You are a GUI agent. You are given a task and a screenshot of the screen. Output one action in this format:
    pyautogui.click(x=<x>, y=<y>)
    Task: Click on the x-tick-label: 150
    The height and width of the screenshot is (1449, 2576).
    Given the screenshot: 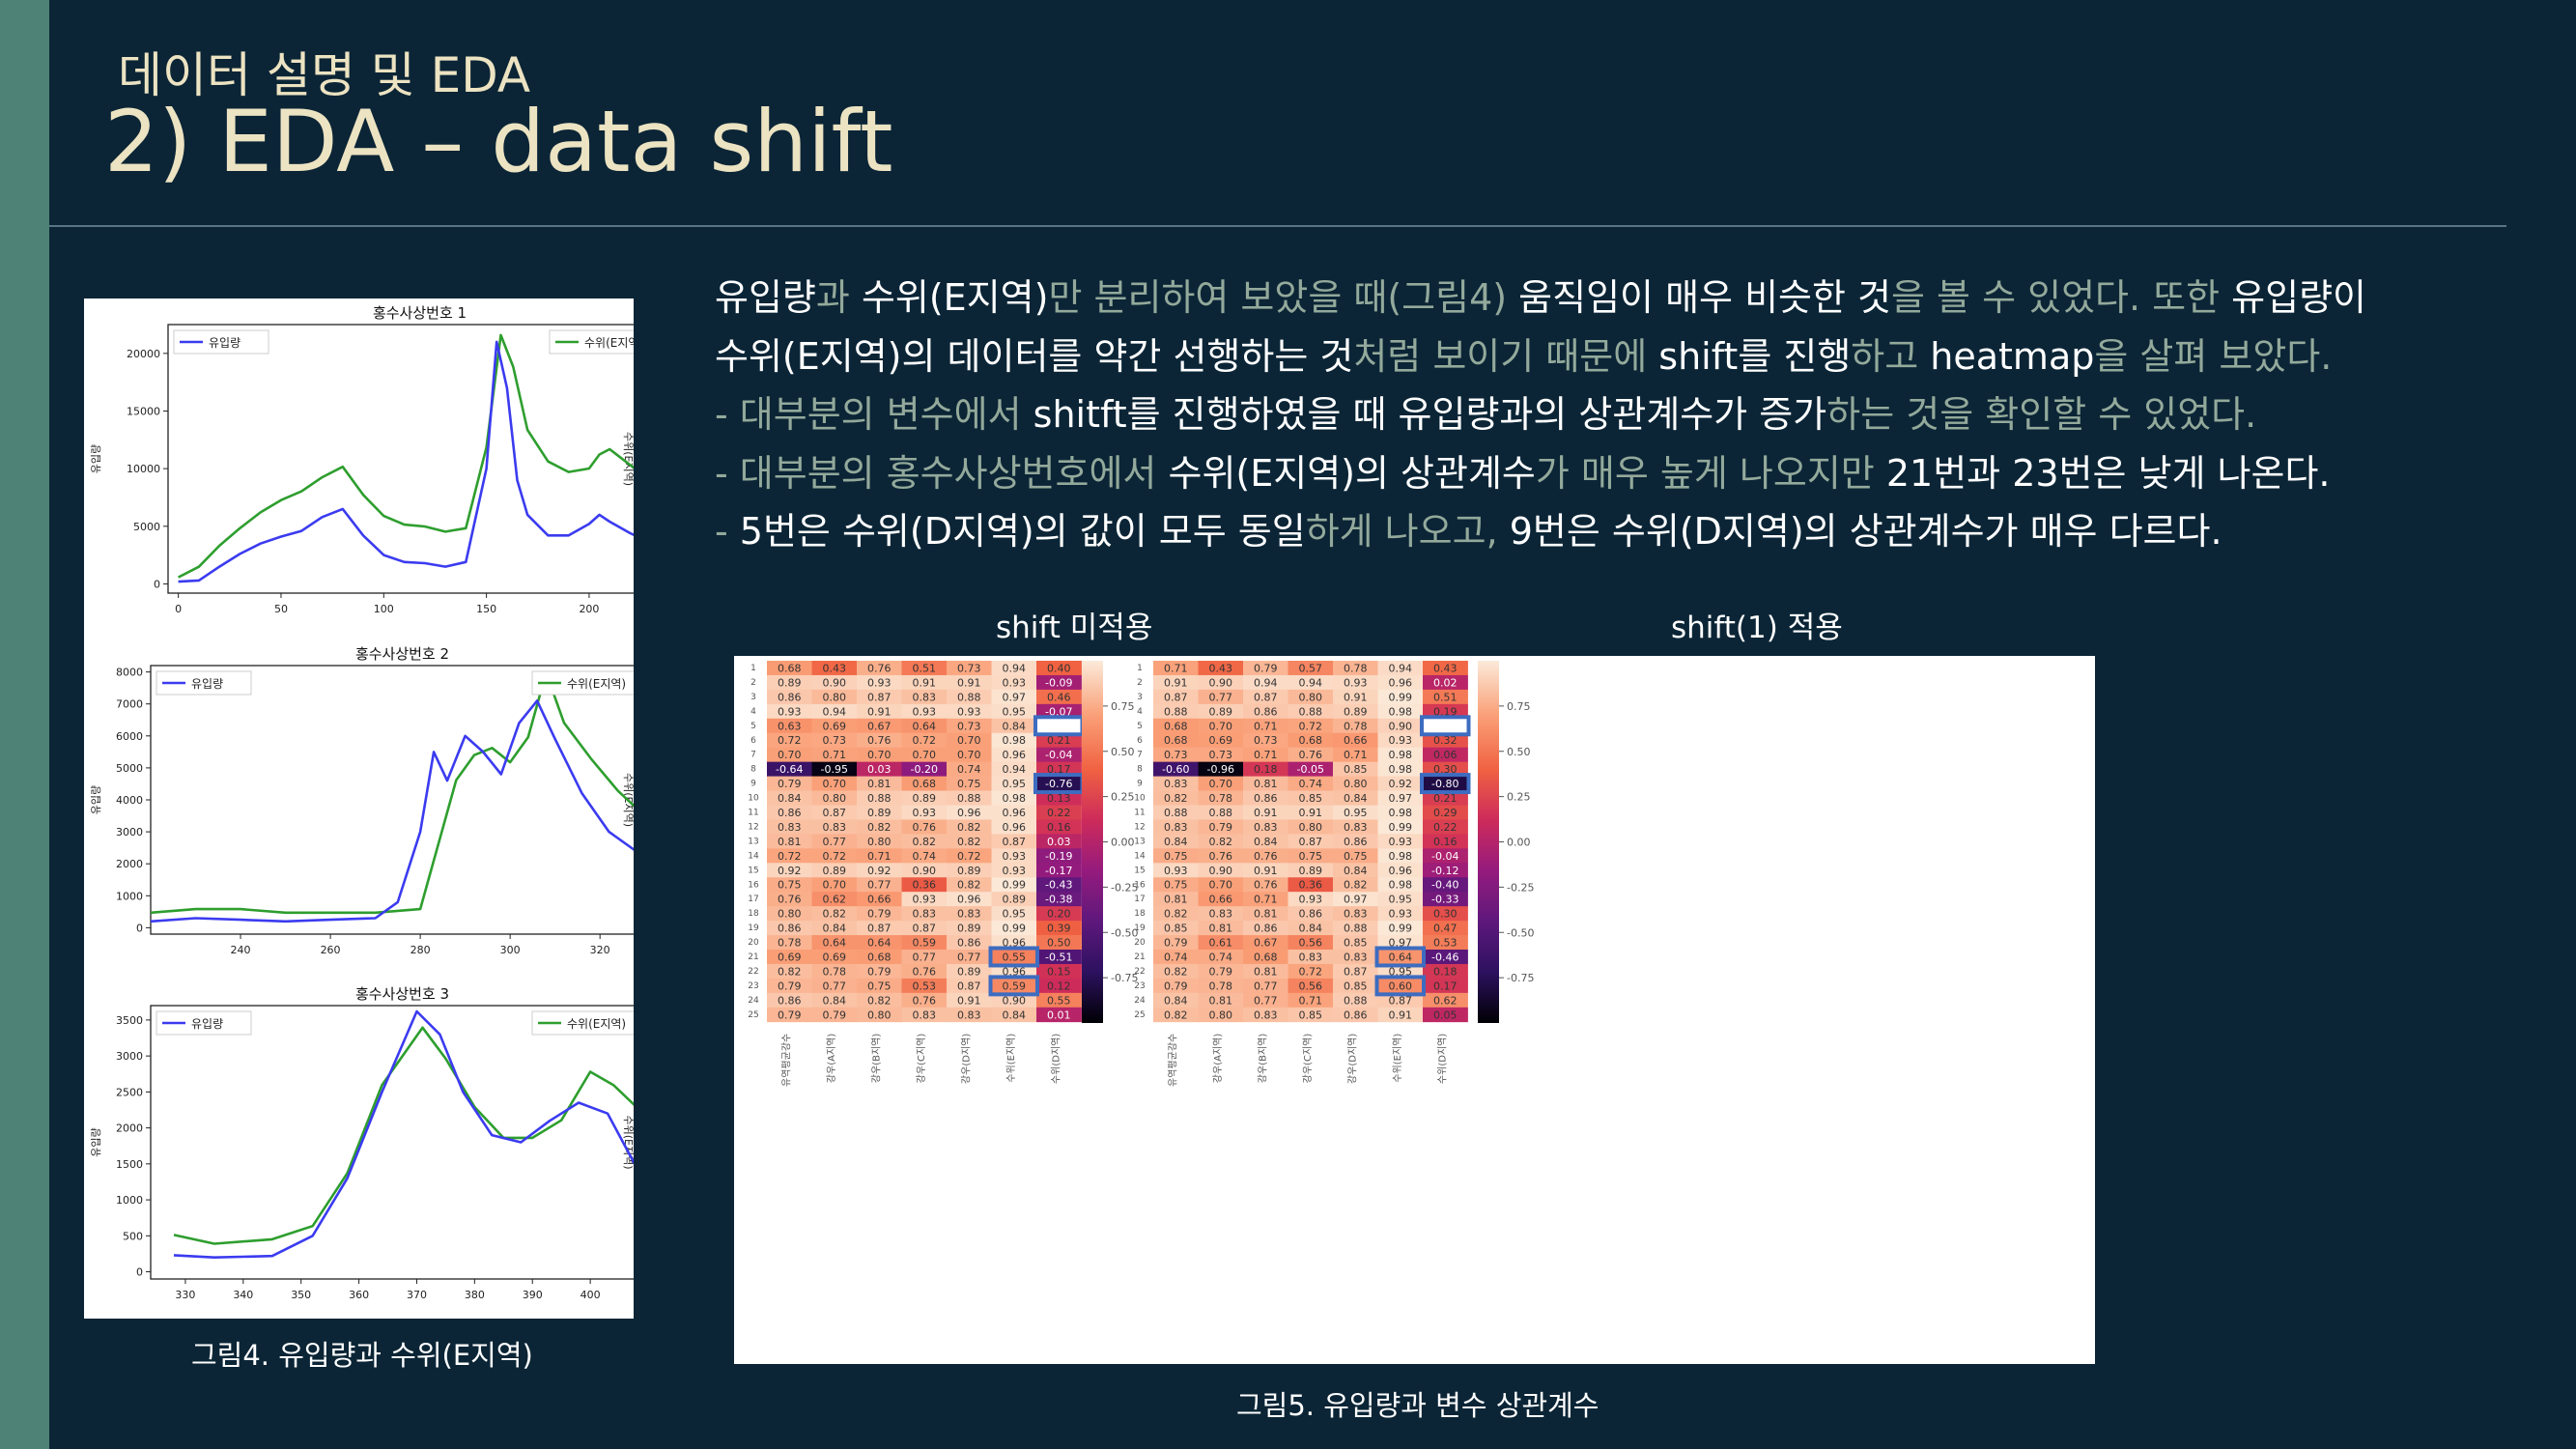 What is the action you would take?
    pyautogui.click(x=486, y=609)
    